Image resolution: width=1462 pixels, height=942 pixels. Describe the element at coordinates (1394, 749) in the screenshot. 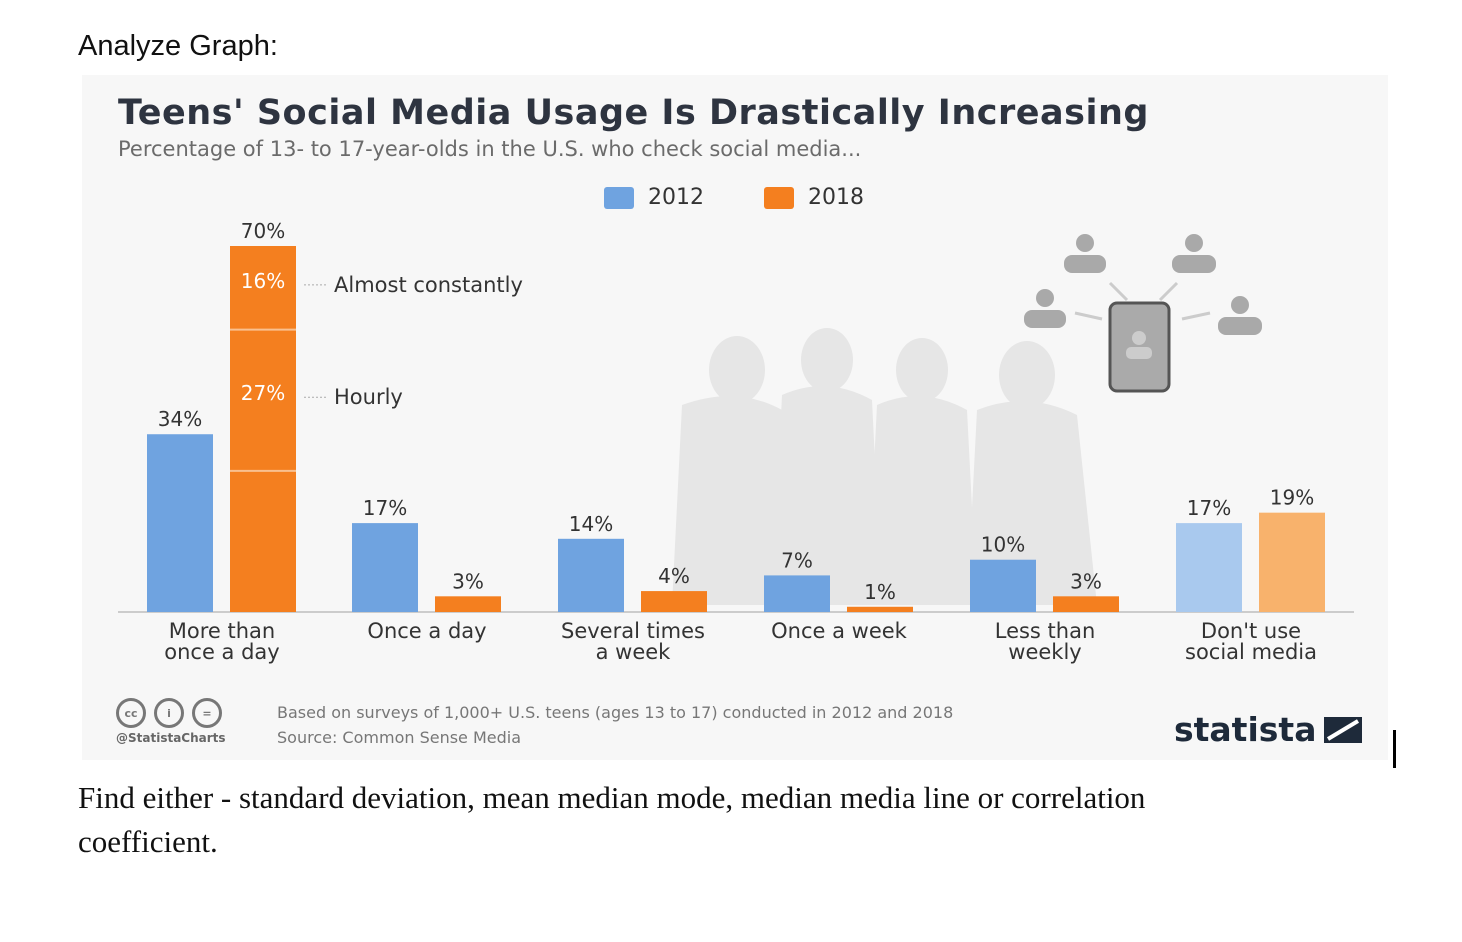

I see `text-cursor` at that location.